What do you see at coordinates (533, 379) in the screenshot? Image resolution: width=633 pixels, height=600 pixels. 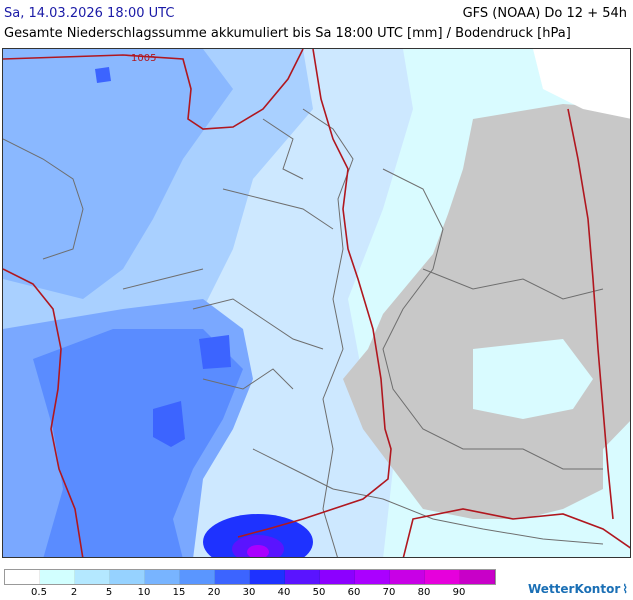 I see `precip-light-pocket` at bounding box center [533, 379].